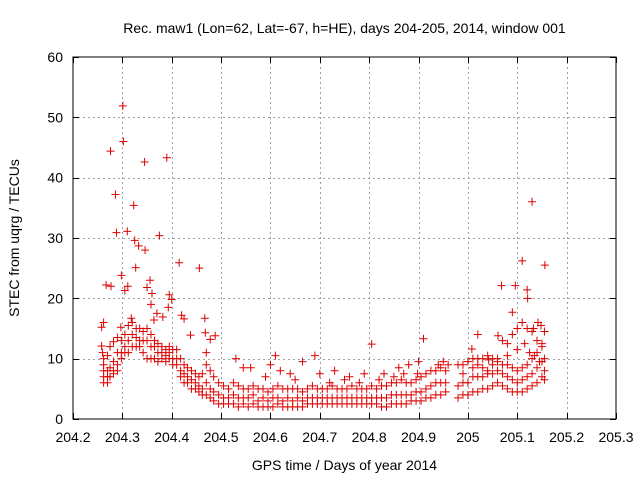  I want to click on y-tick-label: 0, so click(59, 419).